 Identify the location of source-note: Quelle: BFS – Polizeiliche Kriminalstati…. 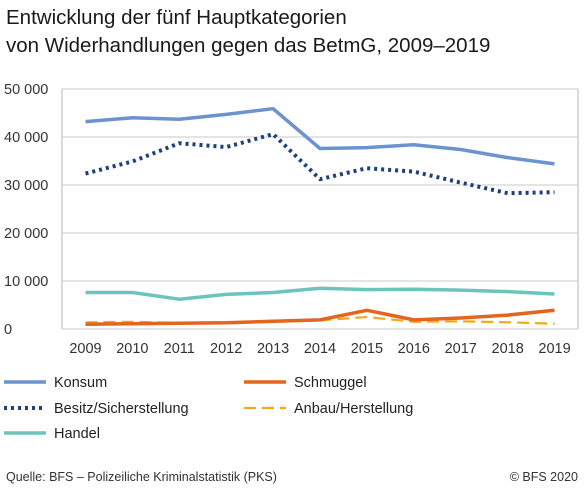
(141, 477).